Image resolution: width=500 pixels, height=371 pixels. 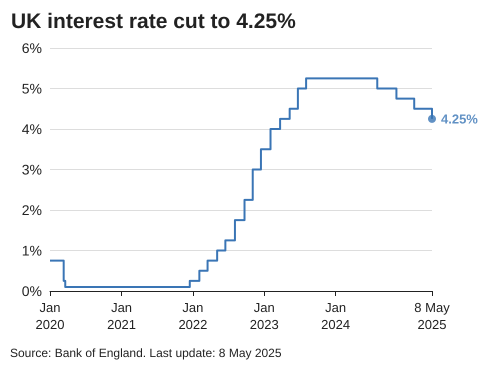 I want to click on x-tick-label: Jan 2024, so click(x=335, y=316).